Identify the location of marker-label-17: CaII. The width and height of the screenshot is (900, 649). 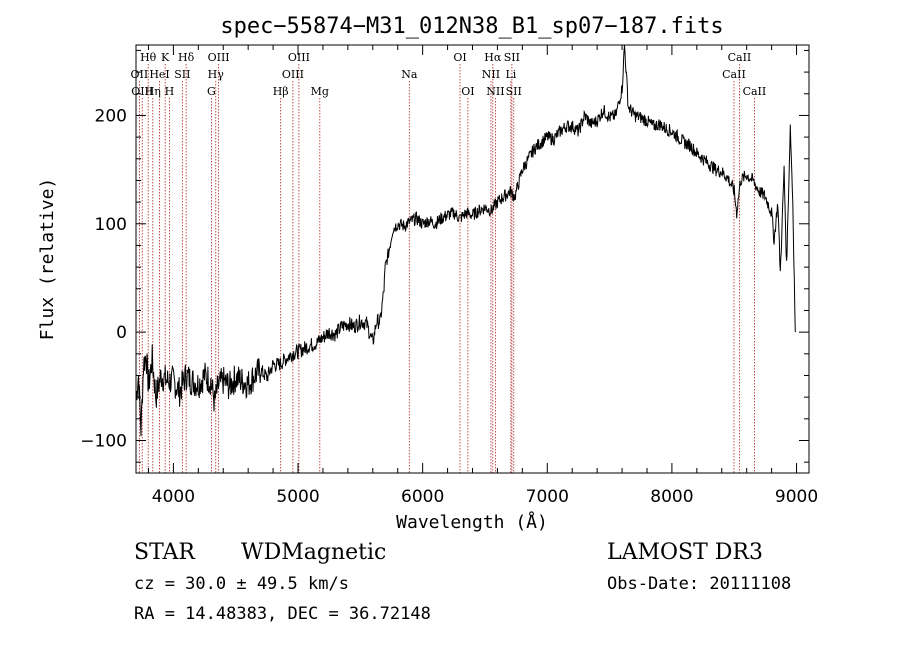
(734, 74).